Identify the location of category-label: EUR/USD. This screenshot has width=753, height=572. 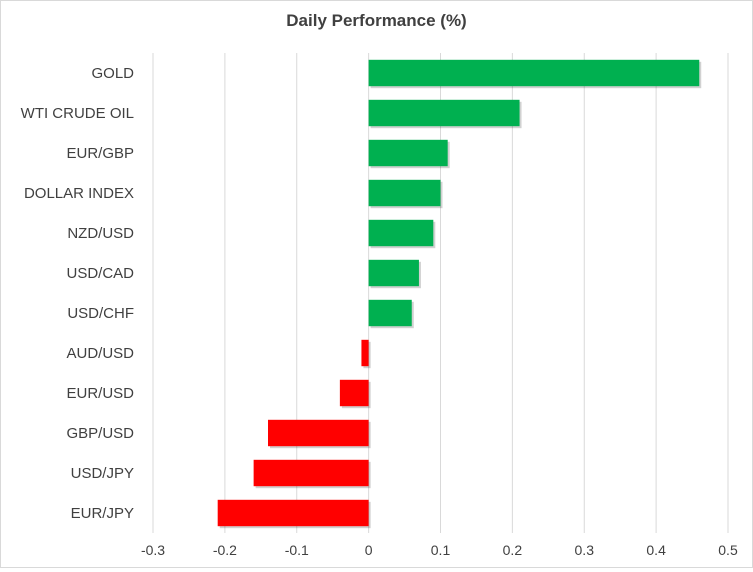
(100, 393).